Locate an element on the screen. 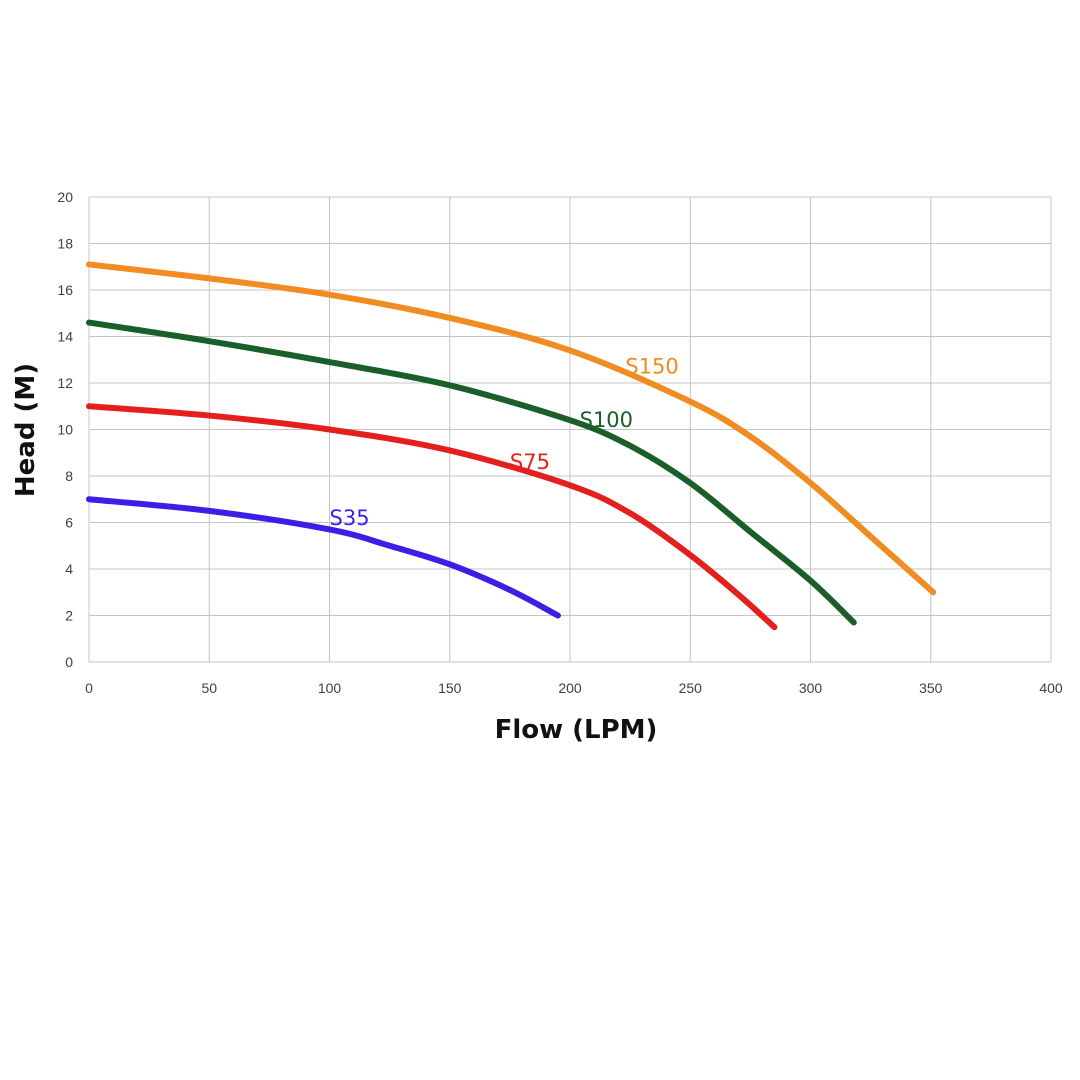  series-label-s100: S100 is located at coordinates (606, 420).